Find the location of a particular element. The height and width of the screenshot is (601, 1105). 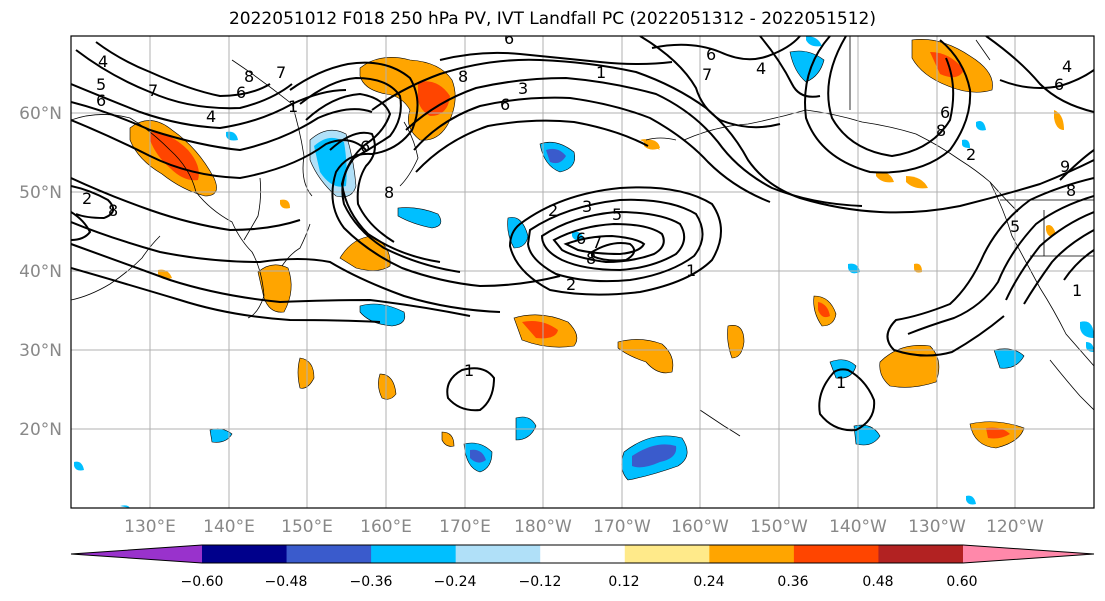

contour-label: 9 is located at coordinates (1065, 166).